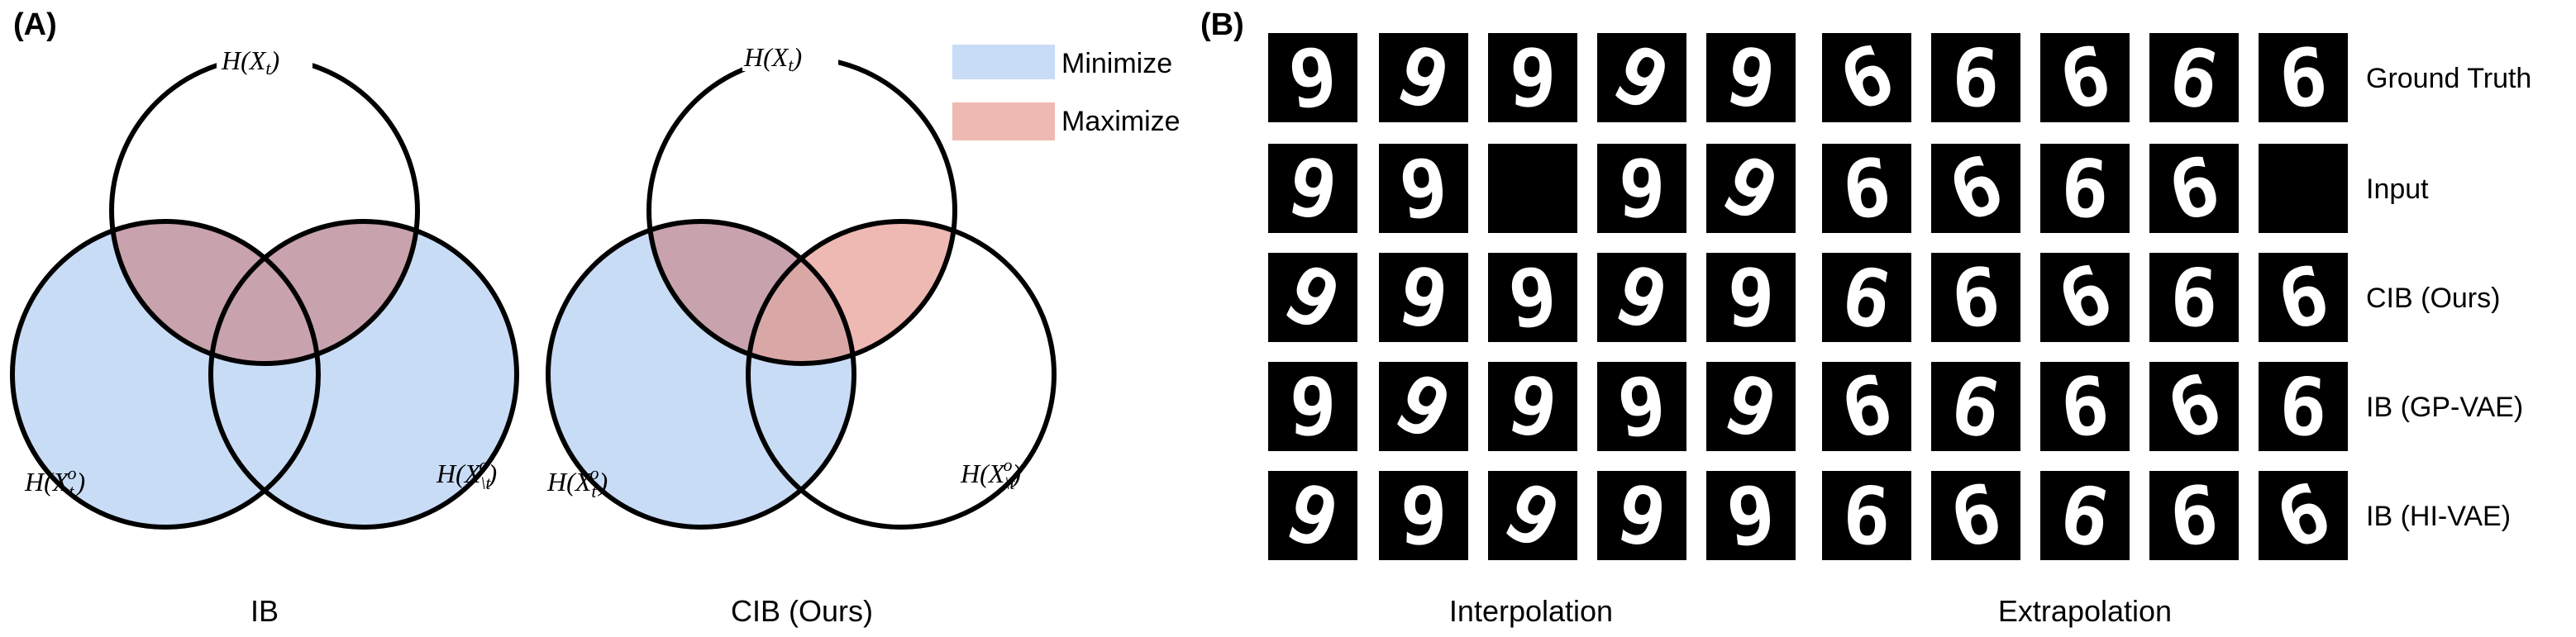 This screenshot has width=2576, height=637. I want to click on cib-left-circle, so click(701, 374).